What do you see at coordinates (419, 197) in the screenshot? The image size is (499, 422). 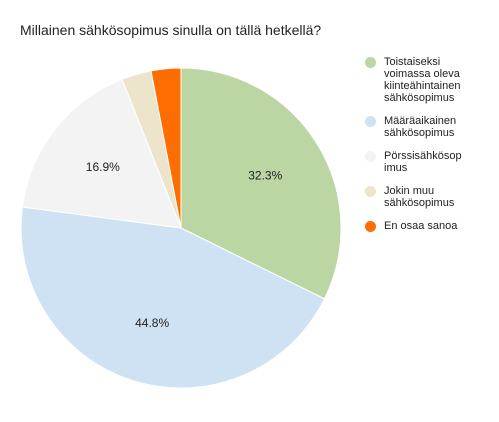 I see `legend-label: Jokin muu sähkösopimus` at bounding box center [419, 197].